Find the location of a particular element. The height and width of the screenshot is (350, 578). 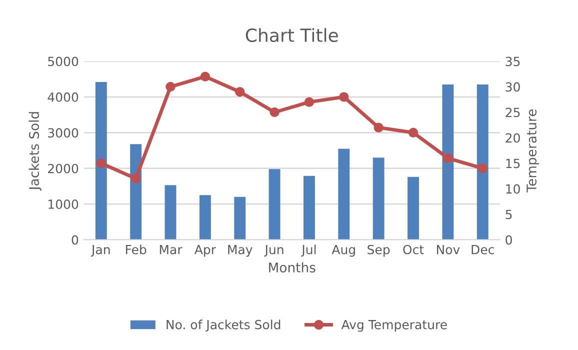

y-tick-label: 0 is located at coordinates (75, 240).